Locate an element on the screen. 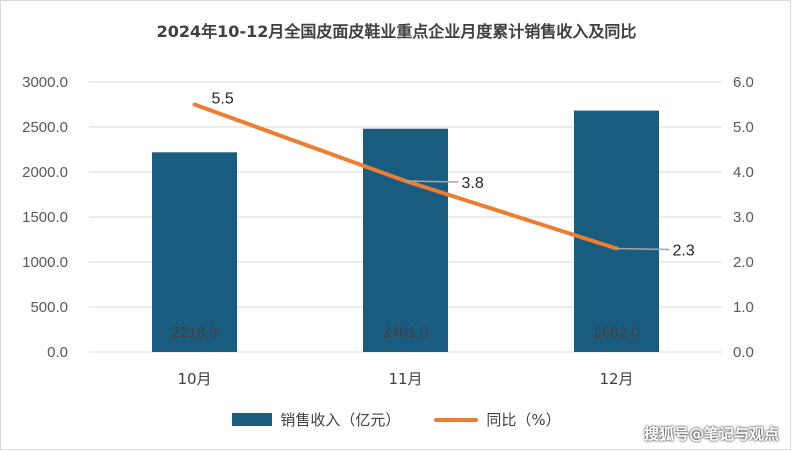 The image size is (793, 452). y-right-tick-label: 5.0 is located at coordinates (743, 127).